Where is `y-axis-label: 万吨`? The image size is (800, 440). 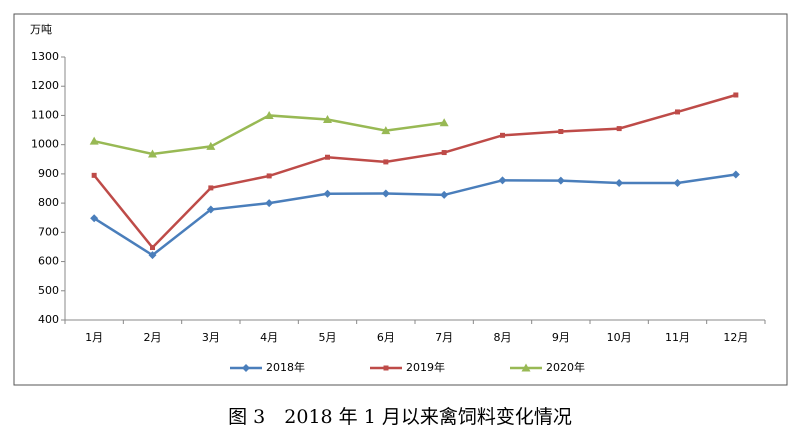
y-axis-label: 万吨 is located at coordinates (41, 29).